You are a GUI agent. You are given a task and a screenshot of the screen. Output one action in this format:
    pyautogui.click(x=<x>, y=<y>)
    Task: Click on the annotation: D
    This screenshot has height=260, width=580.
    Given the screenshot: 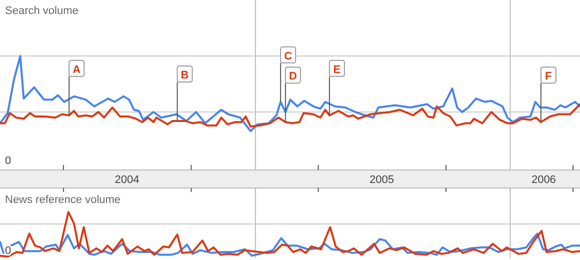 What is the action you would take?
    pyautogui.click(x=292, y=76)
    